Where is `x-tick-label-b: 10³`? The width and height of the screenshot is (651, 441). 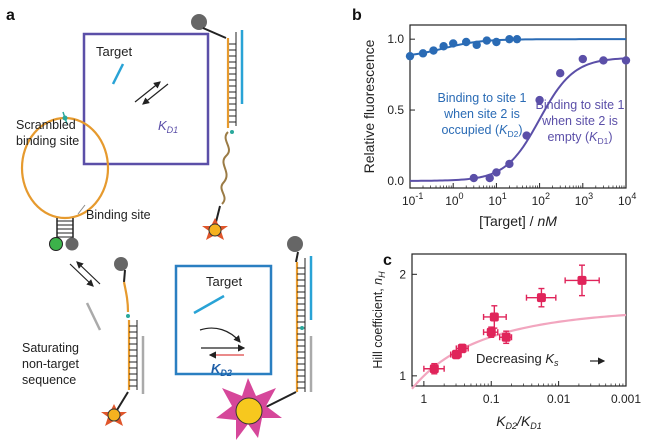 x-tick-label-b: 10³ is located at coordinates (584, 199).